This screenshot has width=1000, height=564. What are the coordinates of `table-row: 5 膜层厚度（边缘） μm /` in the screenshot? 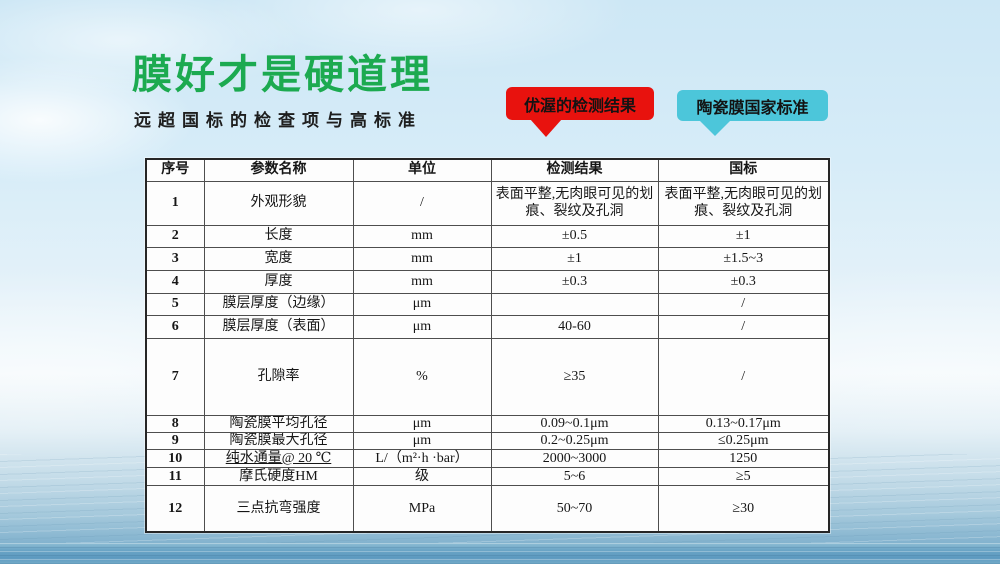 It's located at (487, 304).